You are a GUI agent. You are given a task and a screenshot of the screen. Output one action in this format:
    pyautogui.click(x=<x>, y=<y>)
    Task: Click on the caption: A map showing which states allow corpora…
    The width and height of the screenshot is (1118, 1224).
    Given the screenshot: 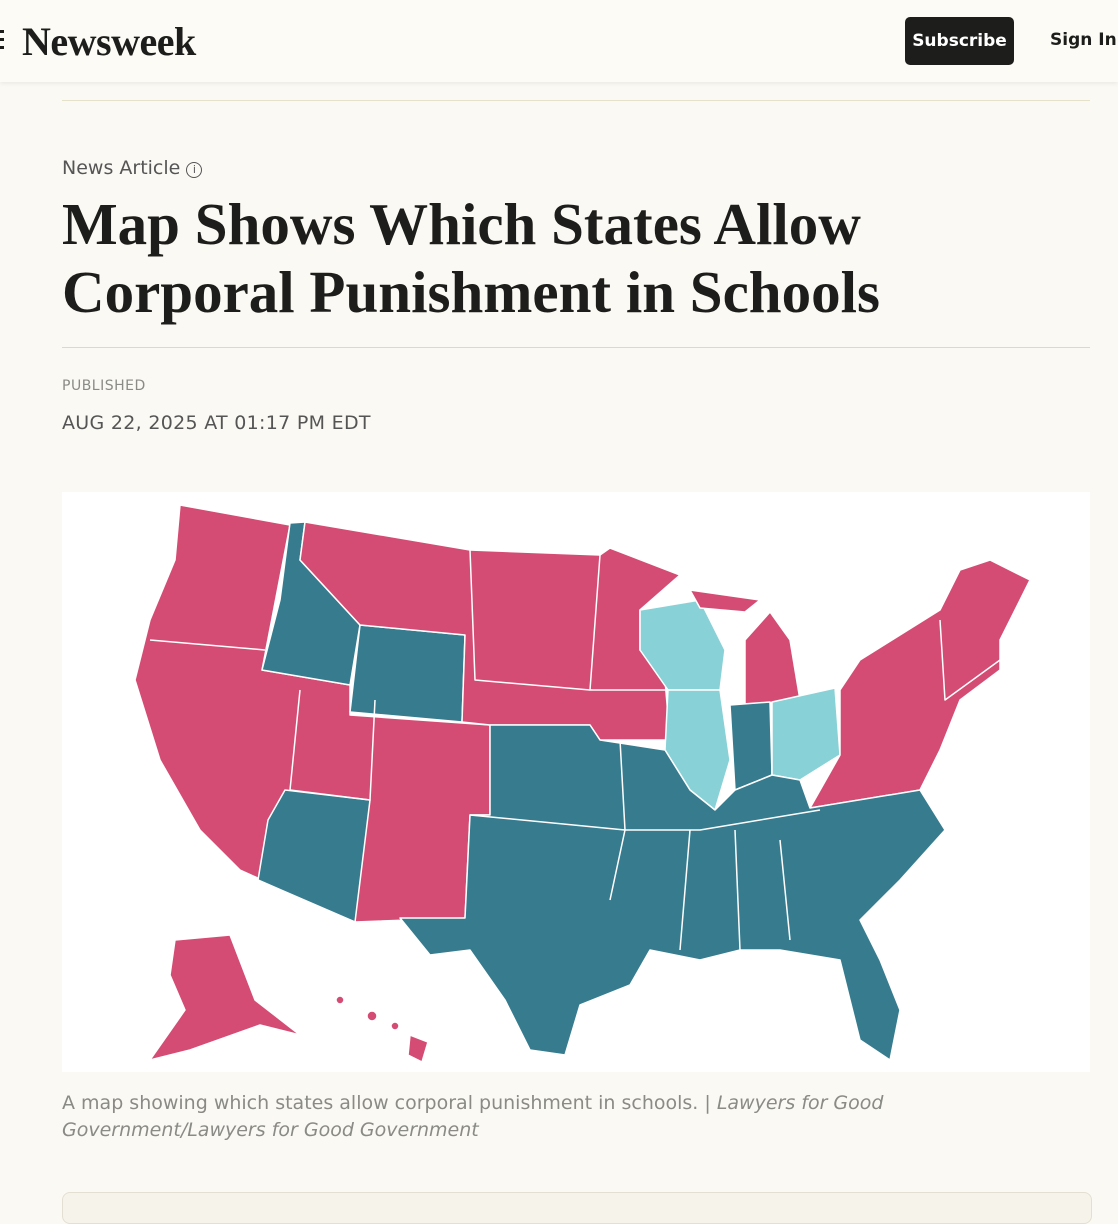 What is the action you would take?
    pyautogui.click(x=512, y=1117)
    